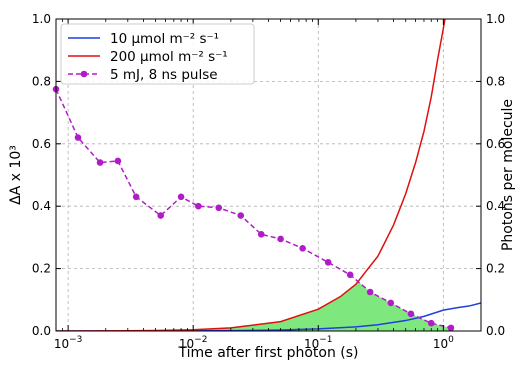 This screenshot has width=520, height=365. Describe the element at coordinates (16, 175) in the screenshot. I see `y-axis-title: ΔA x 10³` at that location.